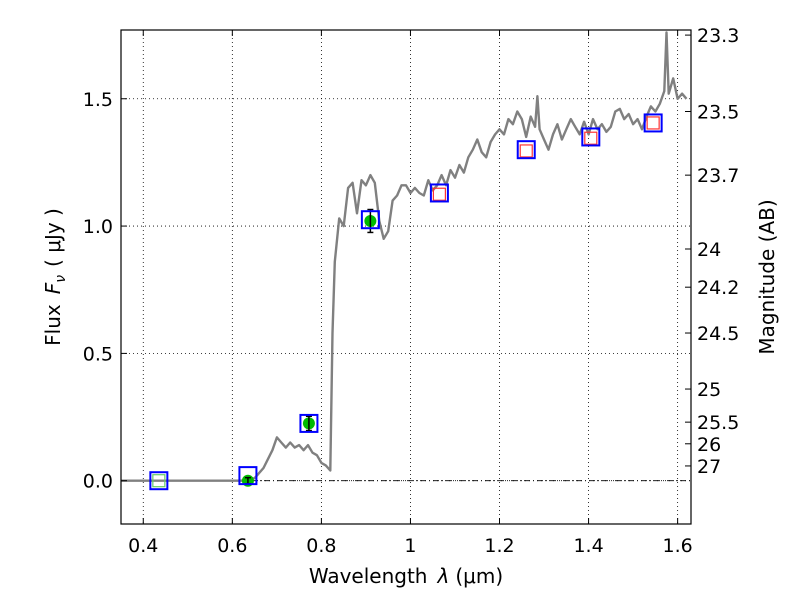 The height and width of the screenshot is (600, 800). I want to click on x-tick-label: 1, so click(410, 546).